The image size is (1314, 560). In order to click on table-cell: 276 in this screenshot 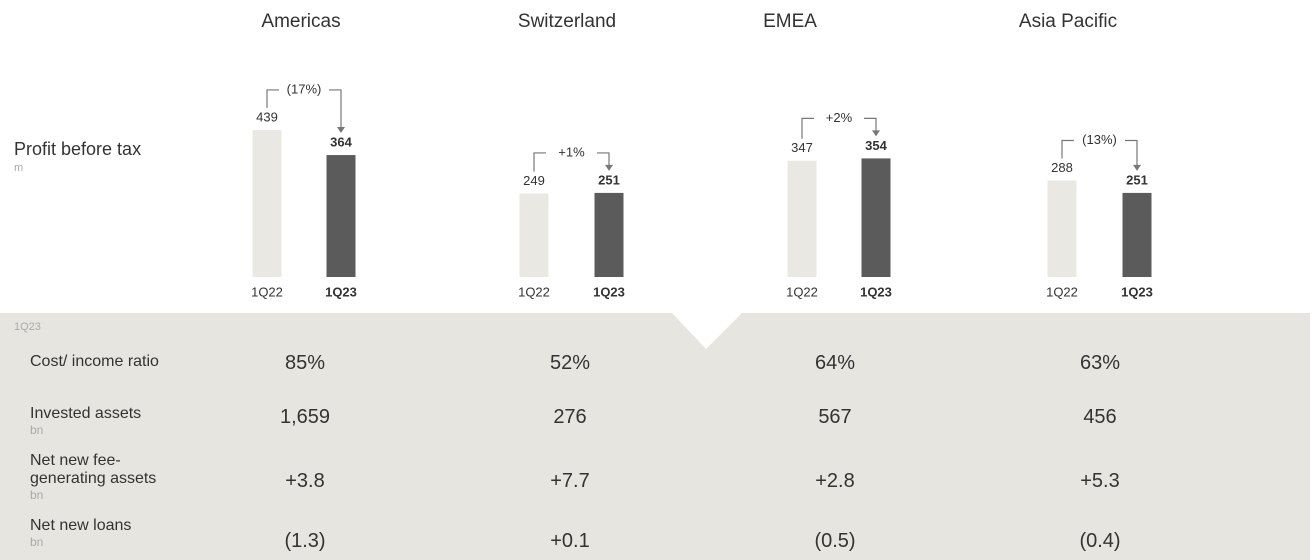, I will do `click(570, 417)`.